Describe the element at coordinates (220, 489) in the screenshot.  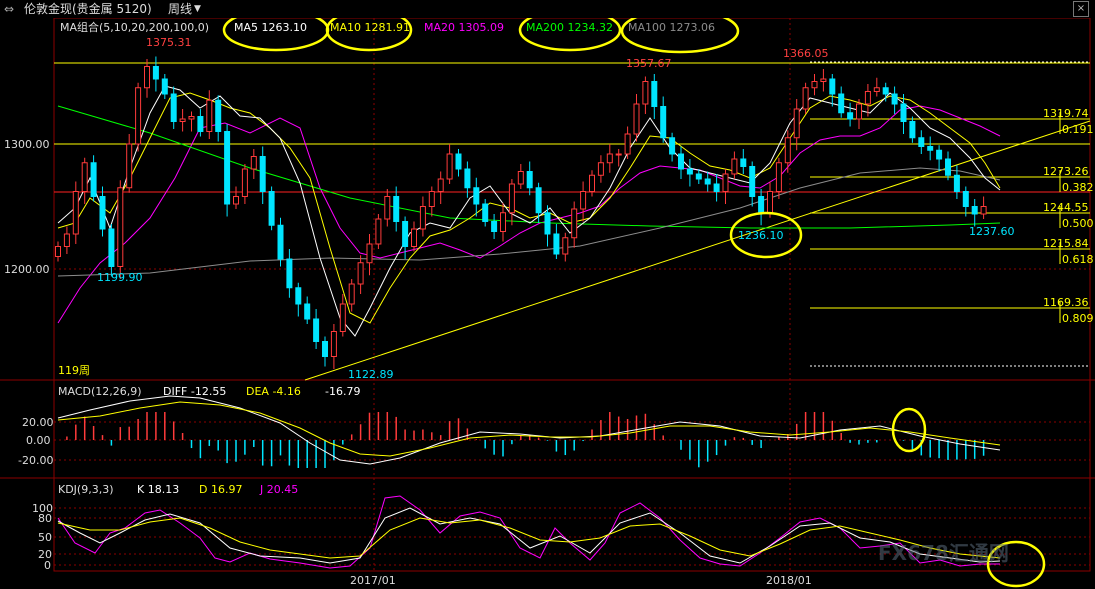
I see `kdj-d-value: D 16.97` at that location.